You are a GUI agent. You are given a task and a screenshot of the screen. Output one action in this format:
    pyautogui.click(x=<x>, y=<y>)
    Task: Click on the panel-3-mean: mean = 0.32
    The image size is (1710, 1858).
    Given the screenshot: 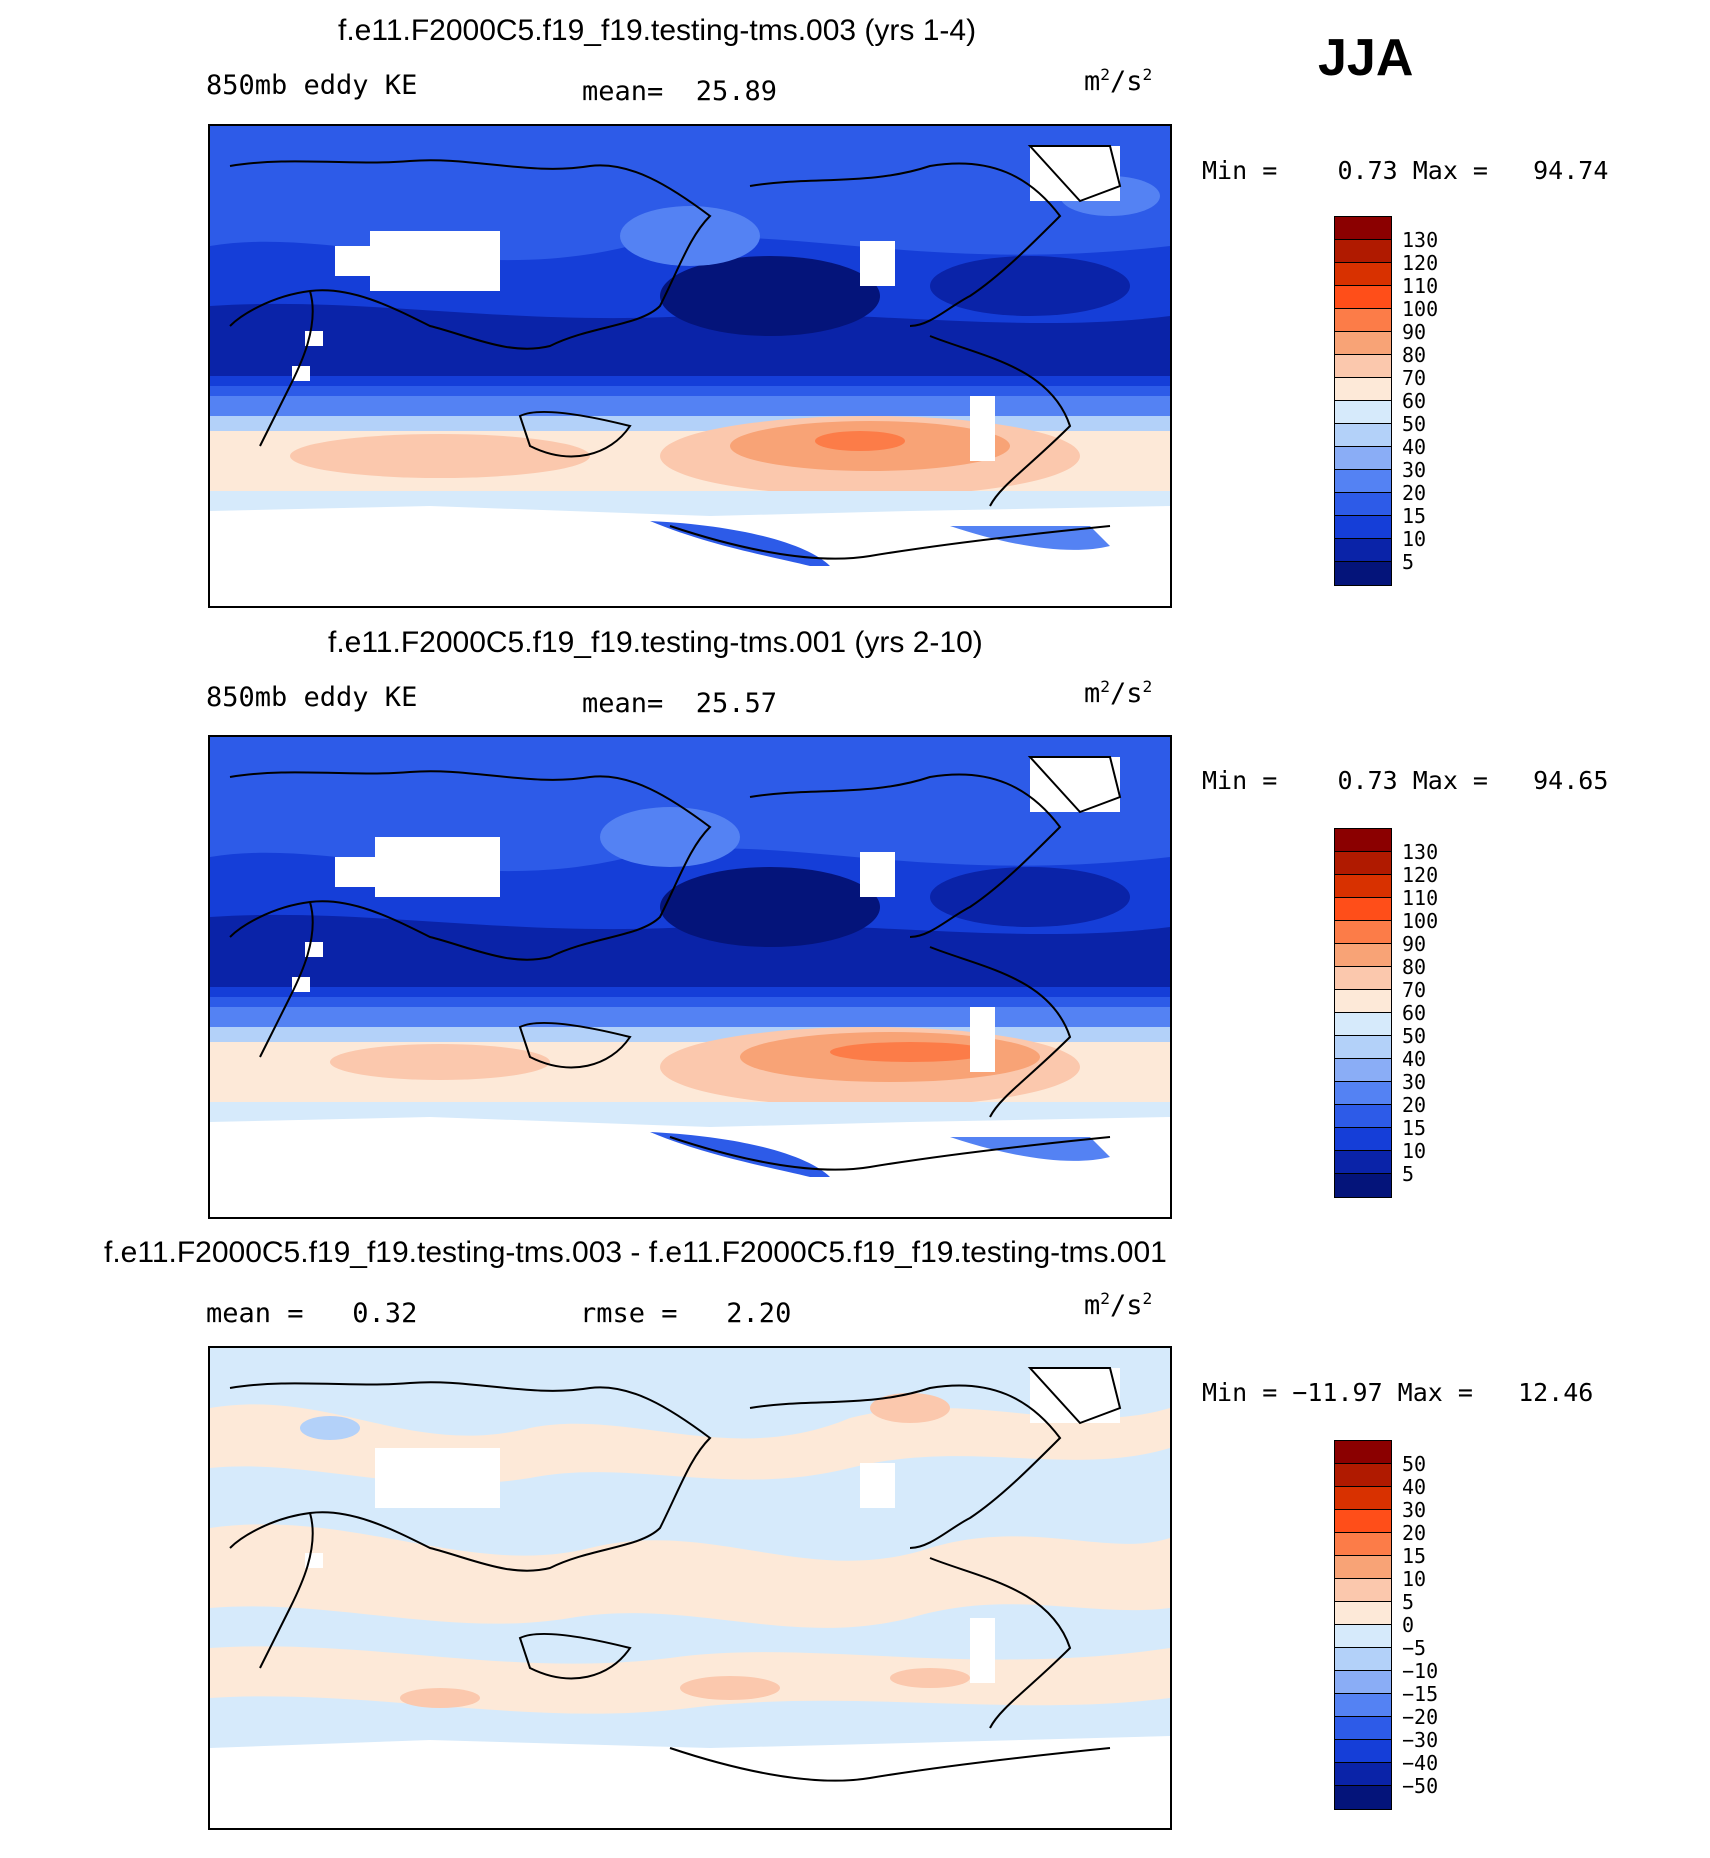 What is the action you would take?
    pyautogui.click(x=312, y=1313)
    